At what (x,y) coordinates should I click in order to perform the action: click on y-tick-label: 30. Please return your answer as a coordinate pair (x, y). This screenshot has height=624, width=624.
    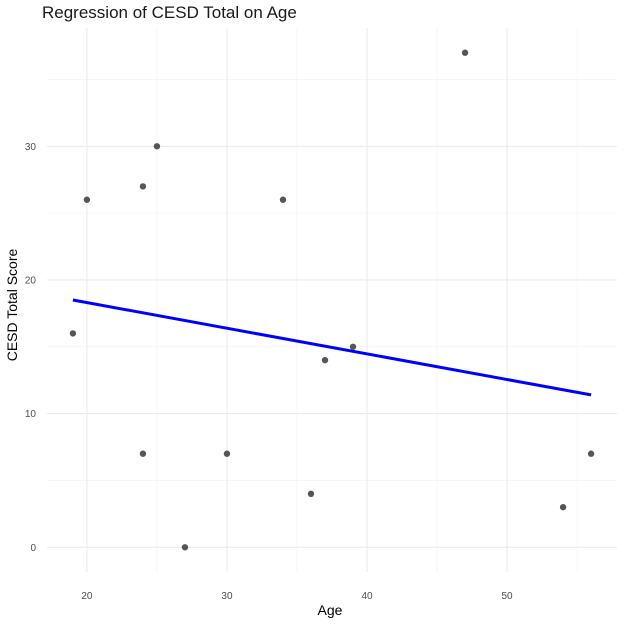
    Looking at the image, I should click on (31, 147).